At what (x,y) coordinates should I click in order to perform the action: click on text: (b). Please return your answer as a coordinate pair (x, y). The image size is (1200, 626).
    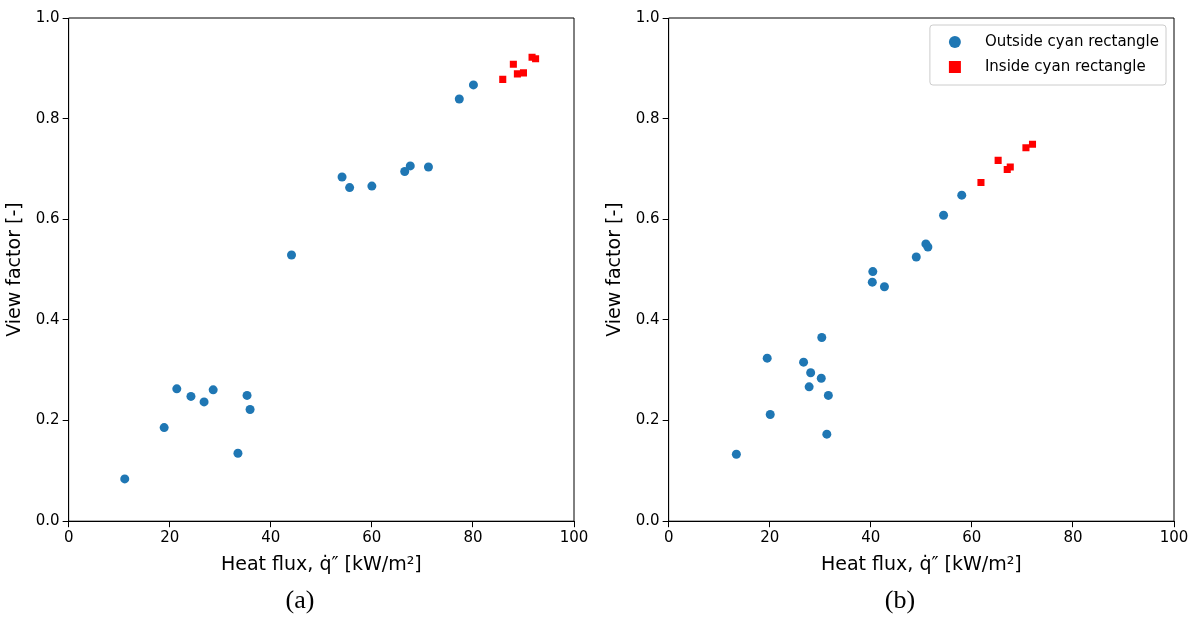
    Looking at the image, I should click on (900, 600).